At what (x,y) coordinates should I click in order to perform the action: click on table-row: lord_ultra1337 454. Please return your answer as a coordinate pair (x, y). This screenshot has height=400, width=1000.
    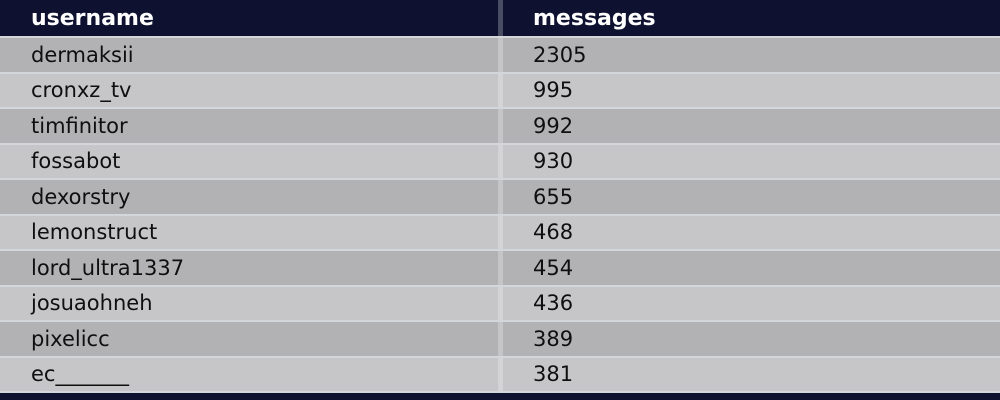
    Looking at the image, I should click on (500, 269).